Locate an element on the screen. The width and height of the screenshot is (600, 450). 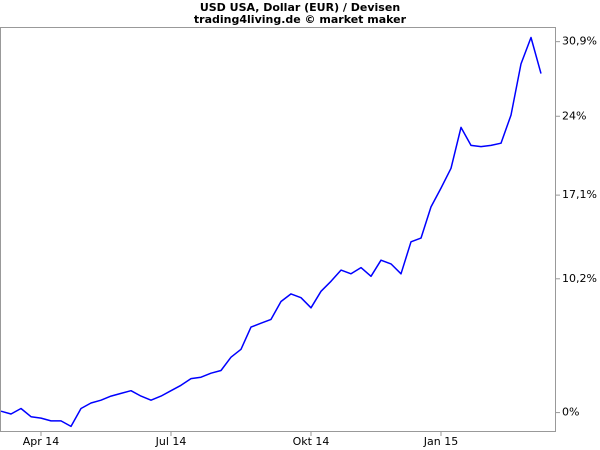
x-tick-label: Okt 14 is located at coordinates (311, 441).